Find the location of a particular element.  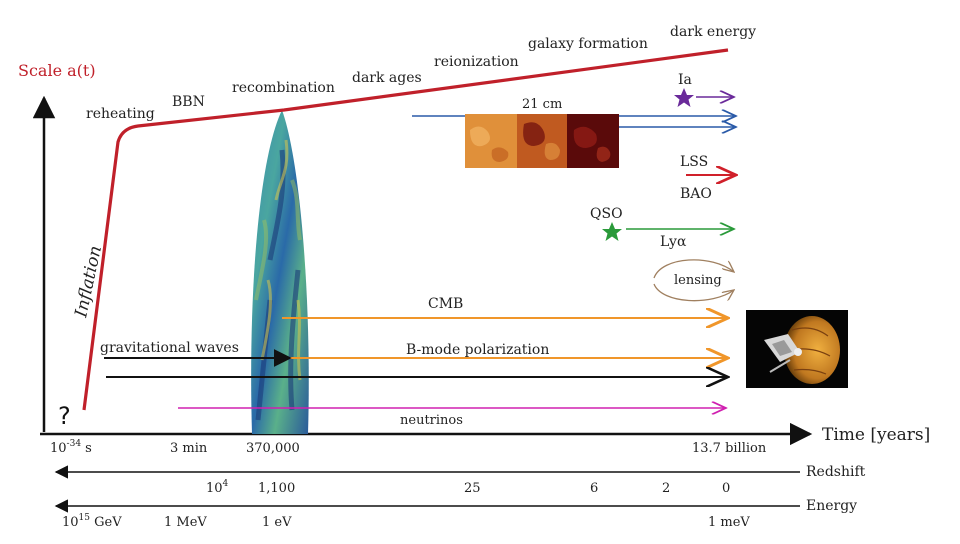

ia-label: Ia is located at coordinates (685, 80).